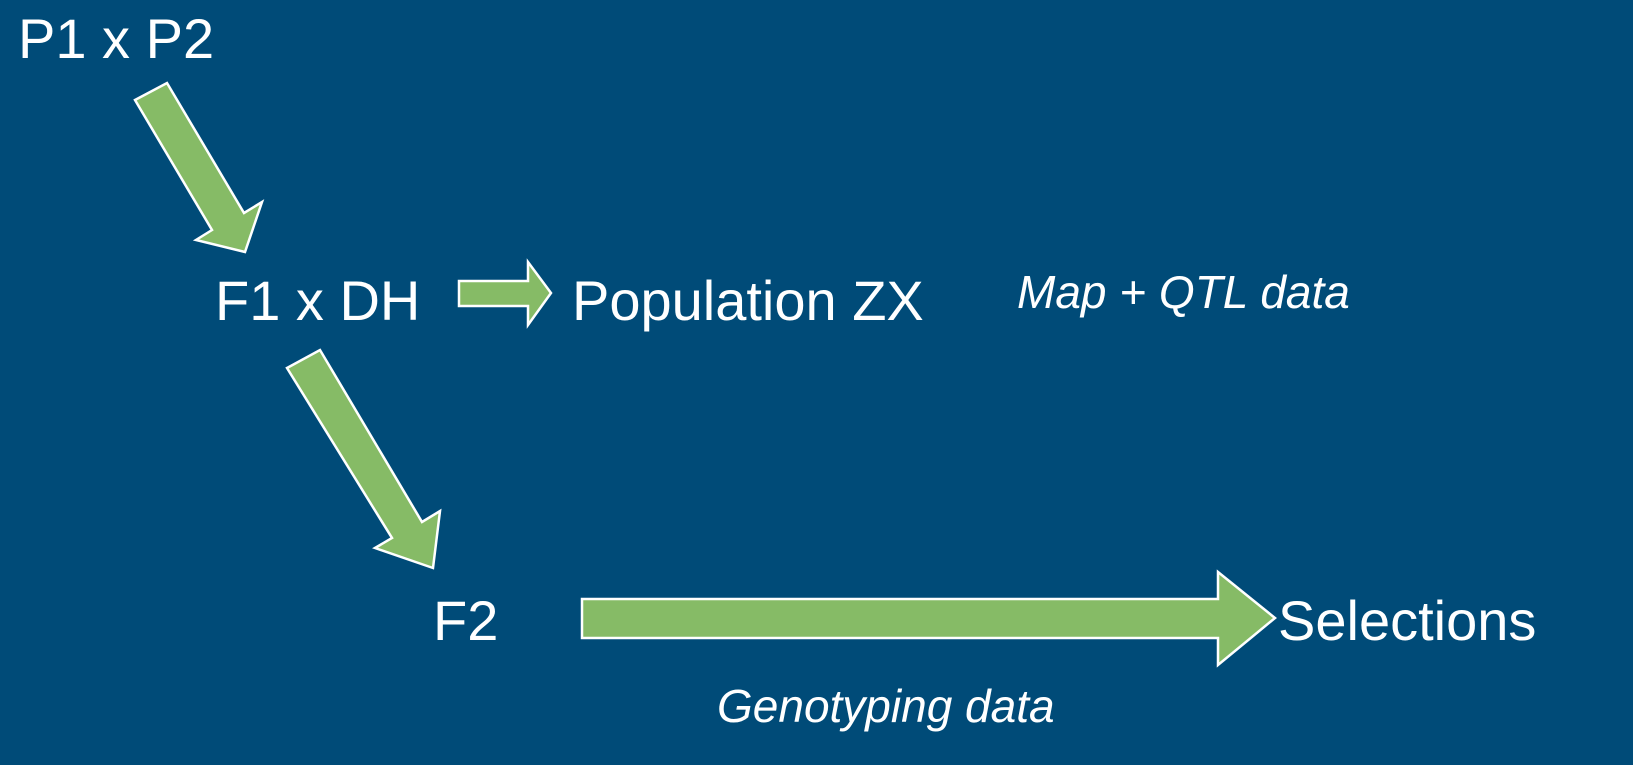 The image size is (1633, 765). Describe the element at coordinates (1407, 620) in the screenshot. I see `node-label: Selections` at that location.